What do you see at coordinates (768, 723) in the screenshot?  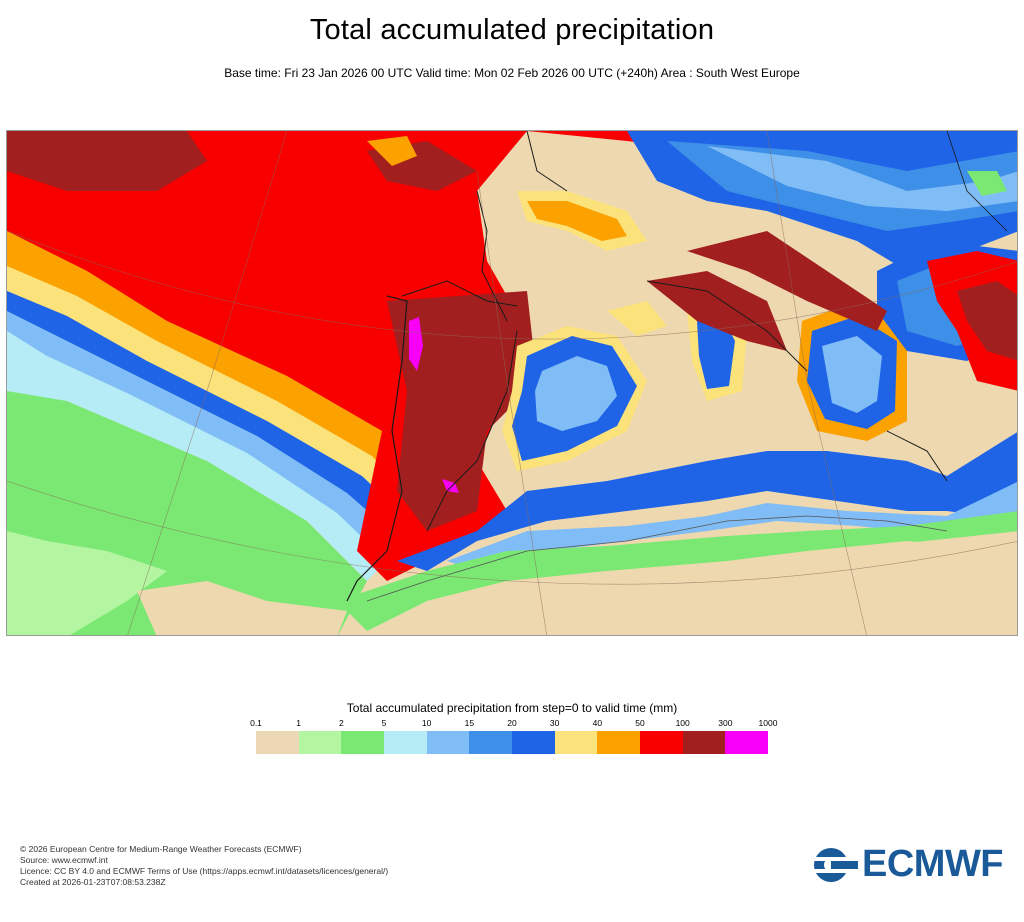 I see `legend-tick-label: 1000` at bounding box center [768, 723].